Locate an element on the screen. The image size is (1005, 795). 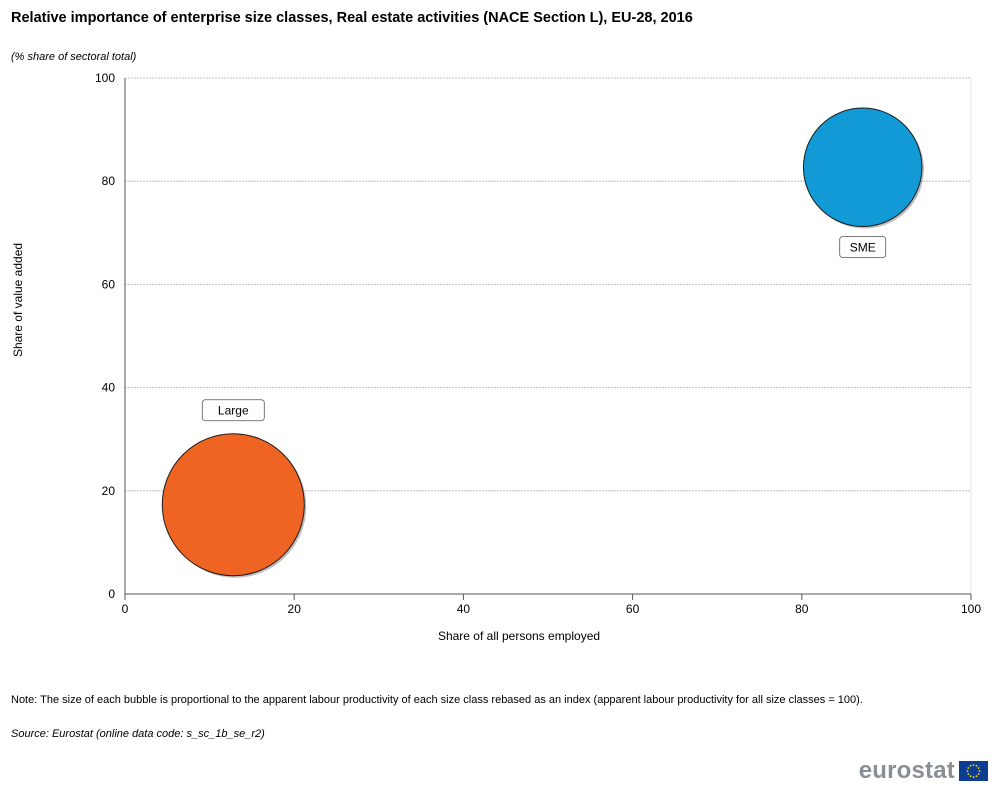
x-tick-label: 100 is located at coordinates (971, 609).